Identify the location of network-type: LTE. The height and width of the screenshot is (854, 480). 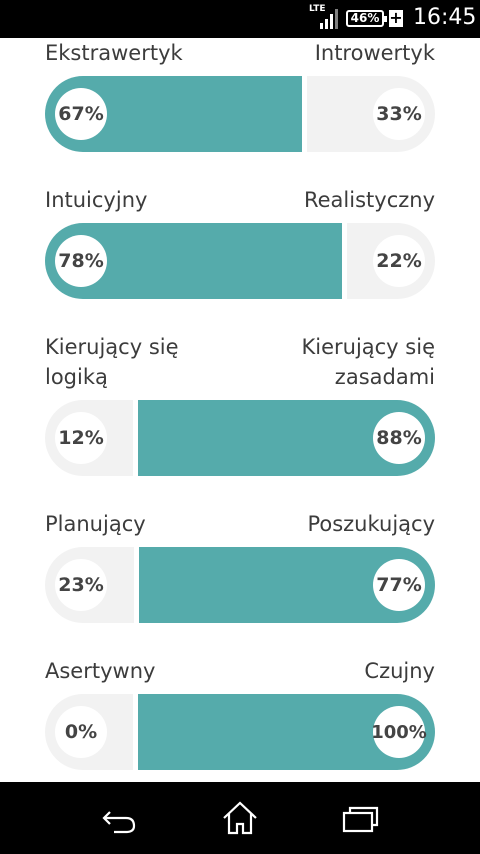
(317, 9).